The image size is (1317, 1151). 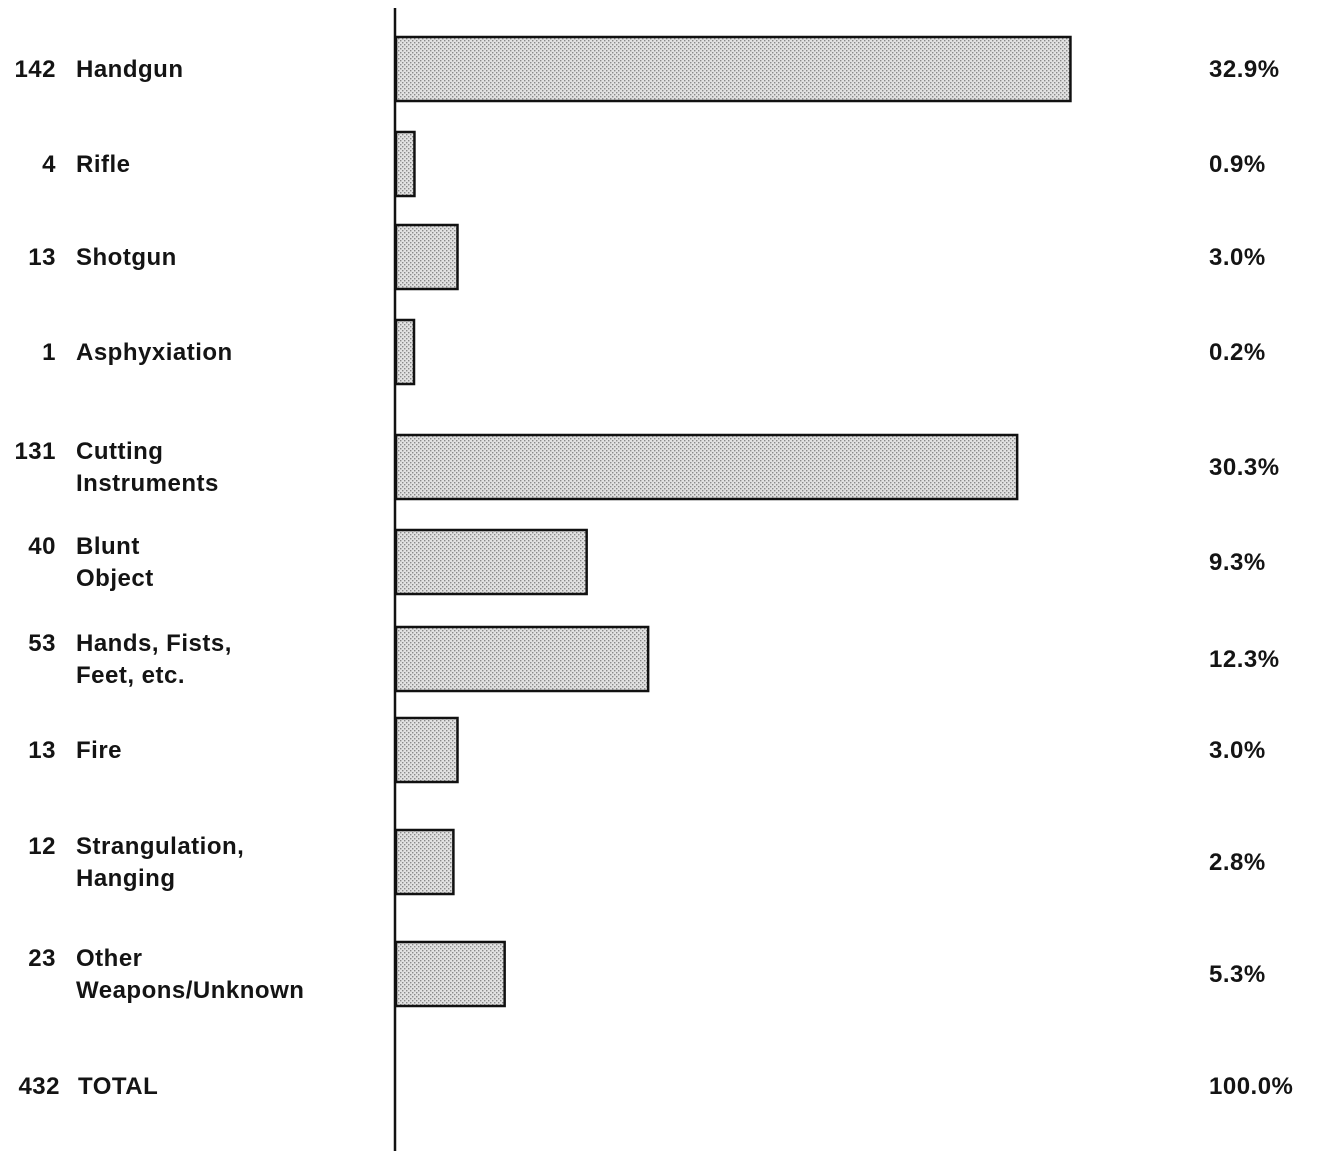 What do you see at coordinates (118, 1086) in the screenshot?
I see `total-label: TOTAL` at bounding box center [118, 1086].